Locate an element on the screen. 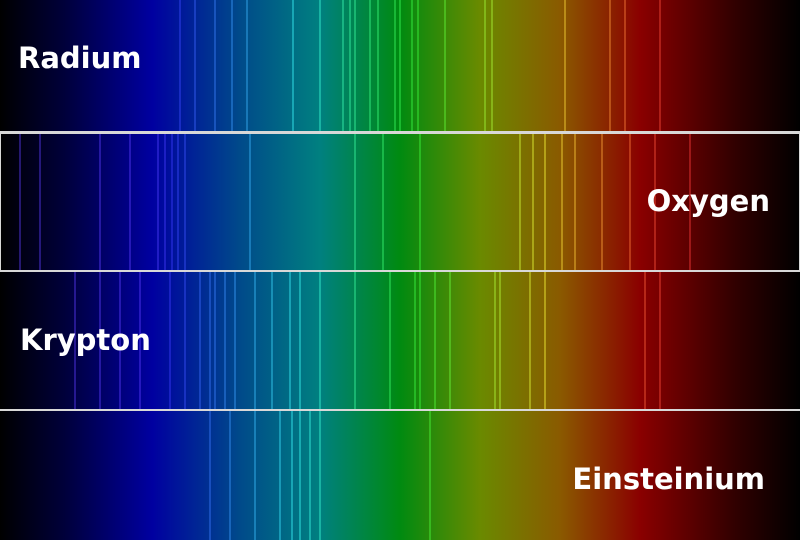 The height and width of the screenshot is (540, 800). element-label: Krypton is located at coordinates (85, 340).